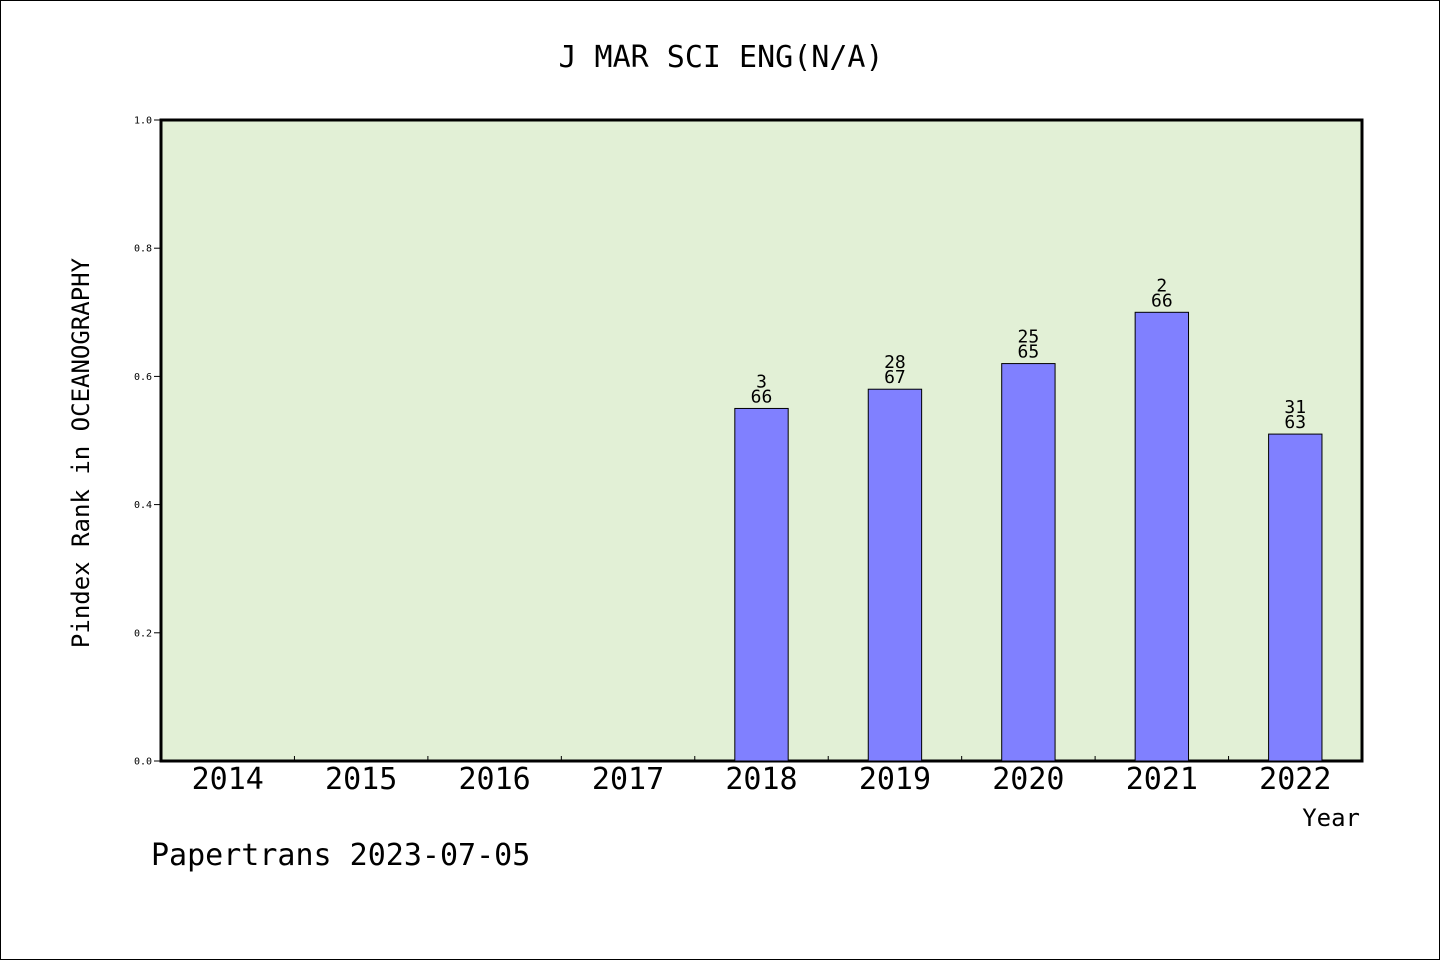  I want to click on y-tick-label: 0.6, so click(143, 377).